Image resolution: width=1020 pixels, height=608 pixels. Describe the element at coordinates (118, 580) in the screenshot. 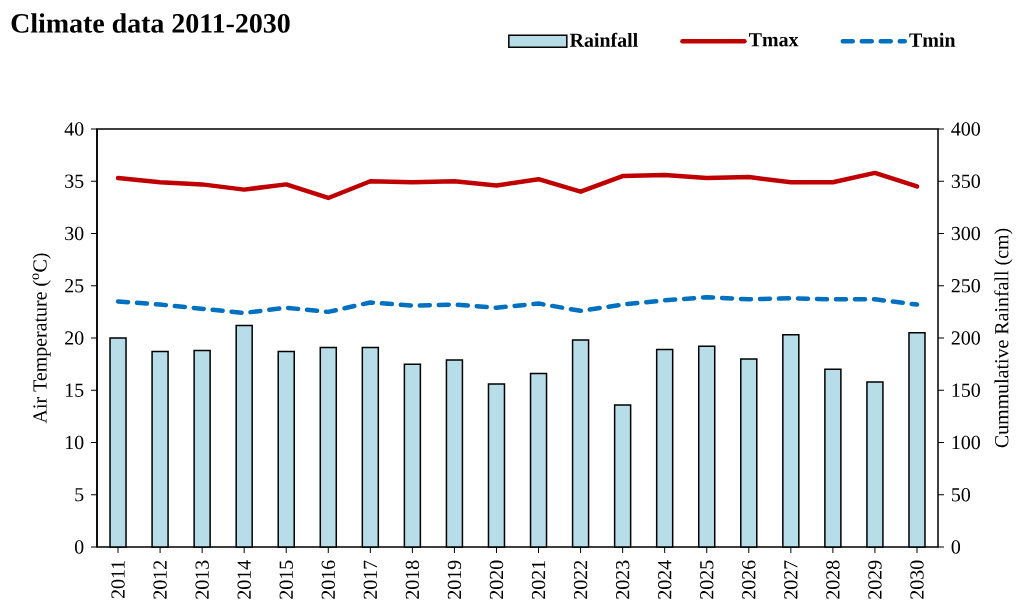

I see `x-tick-label: 2011` at that location.